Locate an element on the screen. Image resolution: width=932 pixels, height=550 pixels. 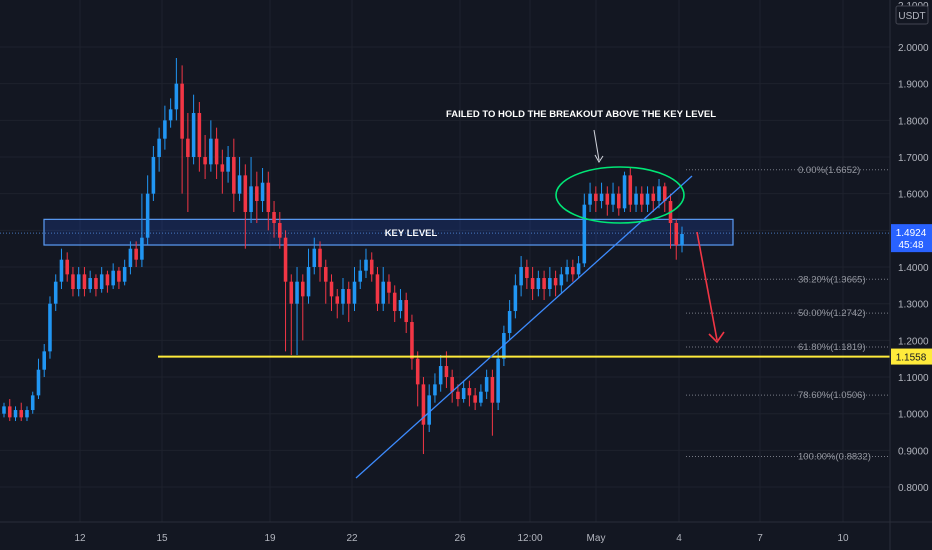
support-price-tag is located at coordinates (911, 356).